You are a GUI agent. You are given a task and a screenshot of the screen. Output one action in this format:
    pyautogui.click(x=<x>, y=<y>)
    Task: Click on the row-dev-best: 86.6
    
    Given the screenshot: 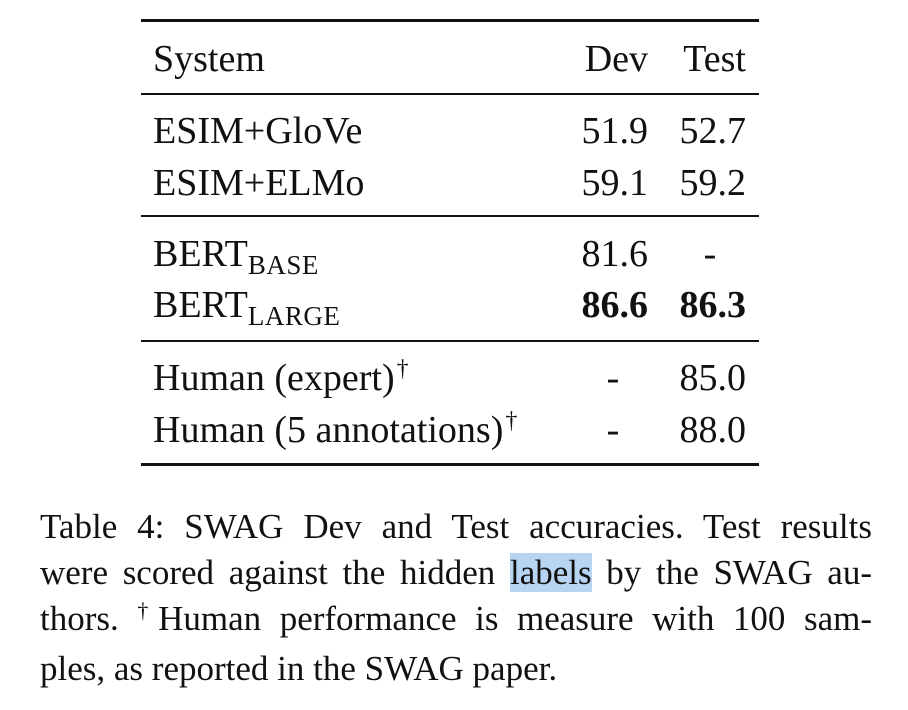 What is the action you would take?
    pyautogui.click(x=615, y=305)
    